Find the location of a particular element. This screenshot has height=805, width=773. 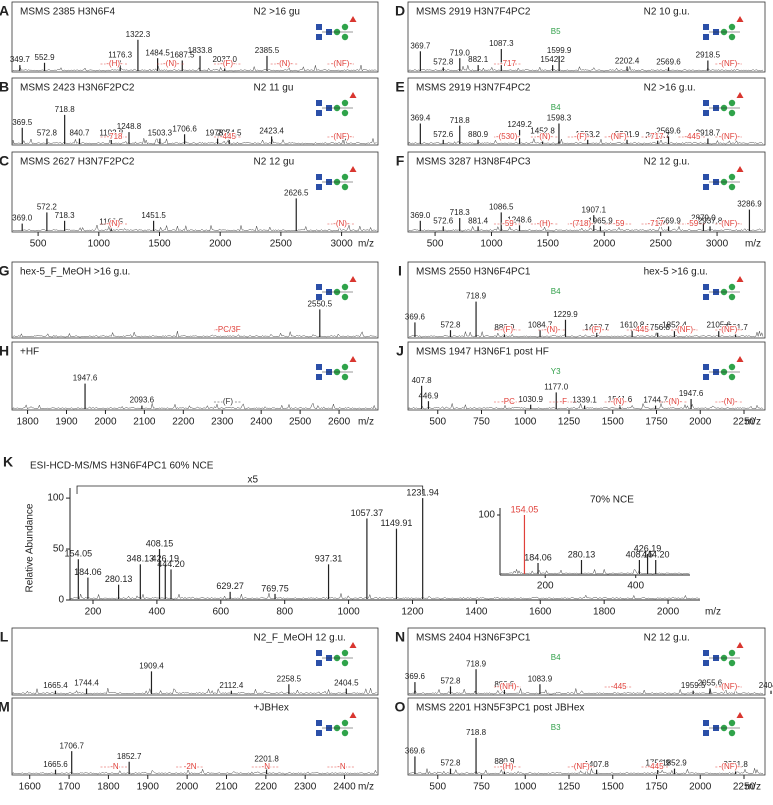

panel-title: MSMS 1947 H3N6F1 post HF is located at coordinates (482, 352).